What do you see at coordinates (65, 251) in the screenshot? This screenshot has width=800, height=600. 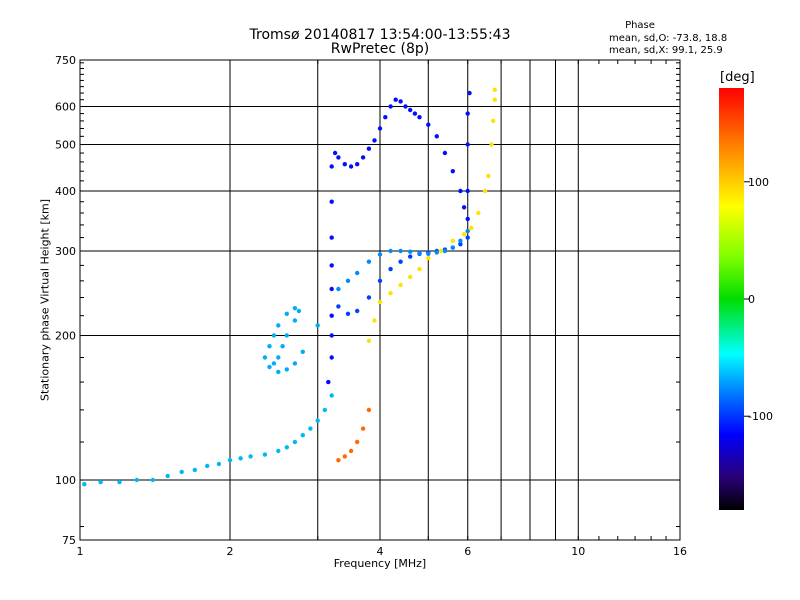 I see `y-tick-label: 300` at bounding box center [65, 251].